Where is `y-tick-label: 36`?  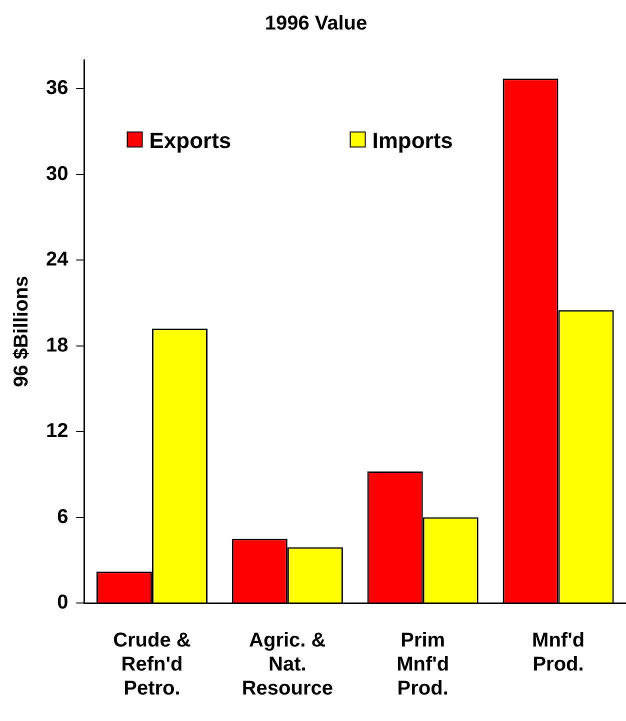 y-tick-label: 36 is located at coordinates (57, 88).